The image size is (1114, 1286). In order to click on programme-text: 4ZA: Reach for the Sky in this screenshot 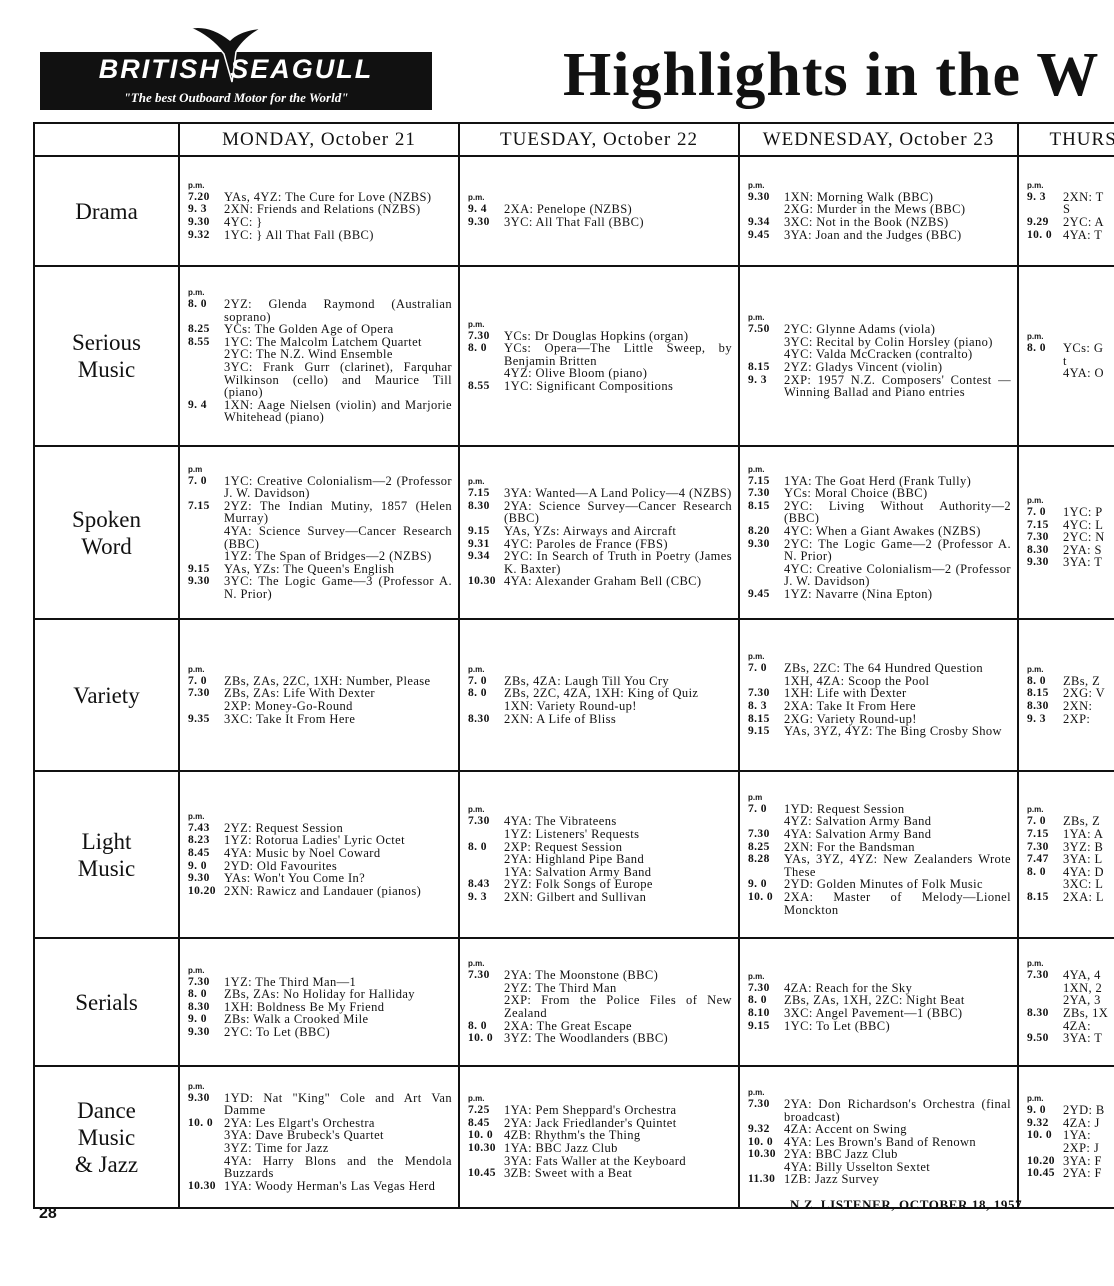, I will do `click(848, 987)`.